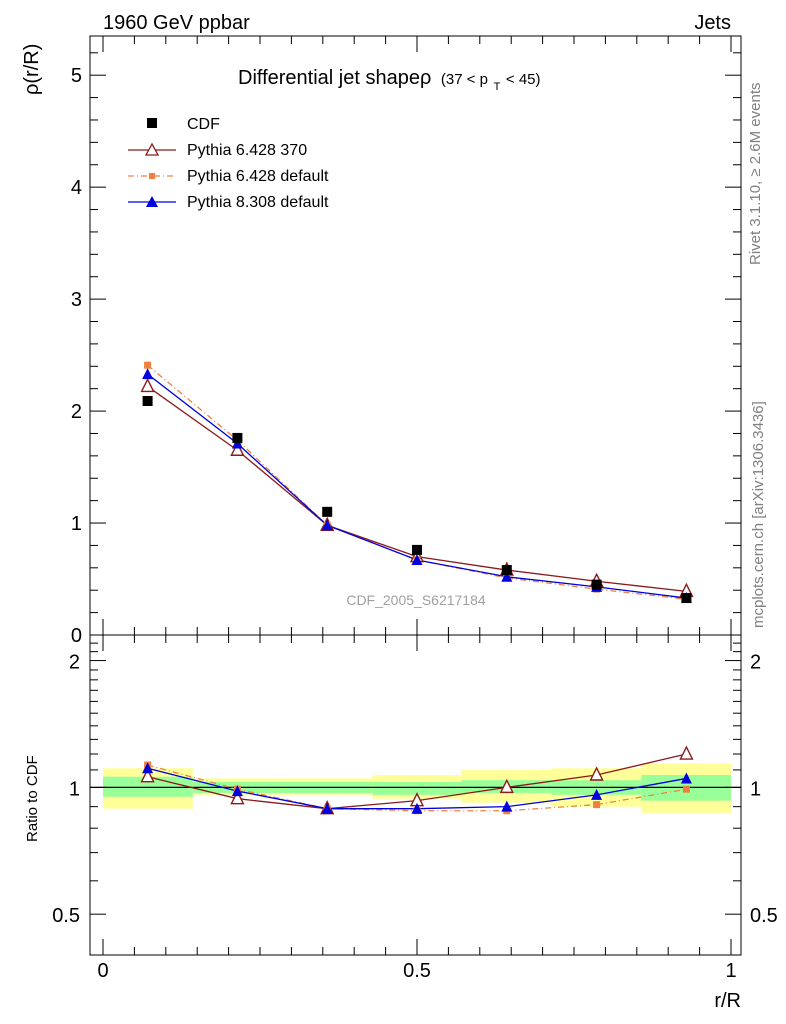  I want to click on ratio-ylabel: Ratio to CDF, so click(32, 798).